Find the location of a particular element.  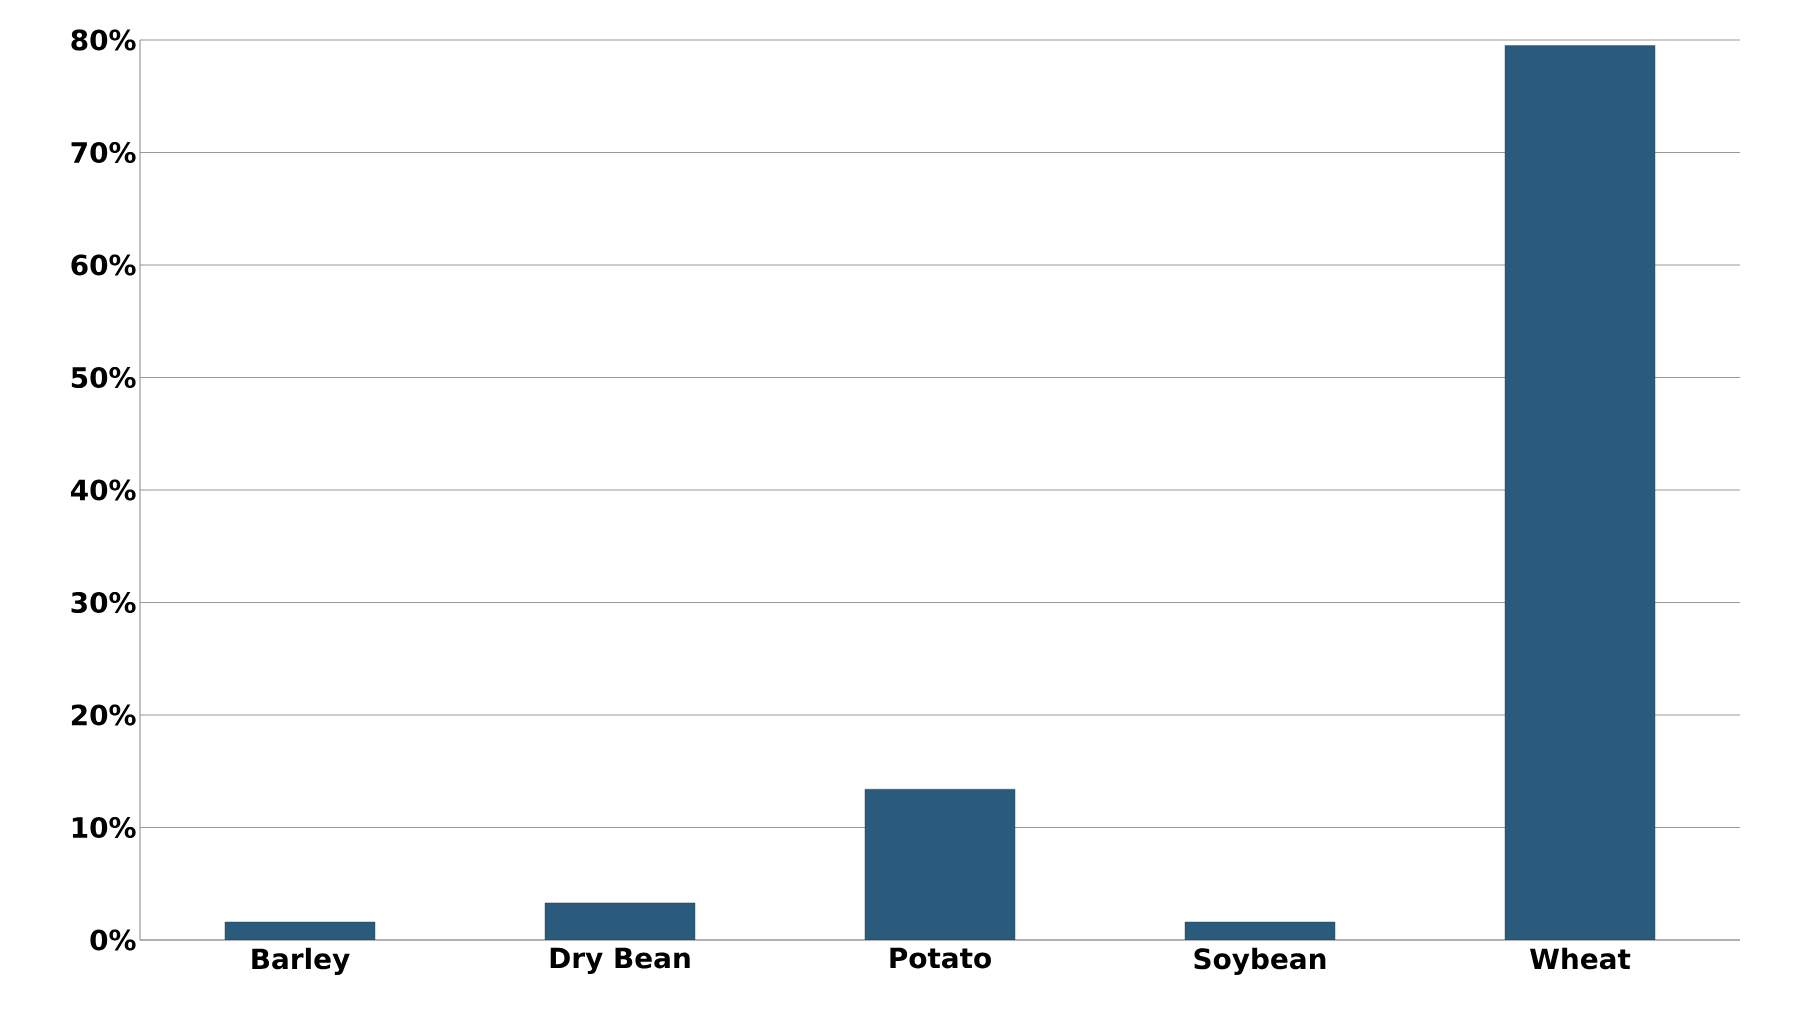

x-tick-label: Soybean is located at coordinates (1260, 961).